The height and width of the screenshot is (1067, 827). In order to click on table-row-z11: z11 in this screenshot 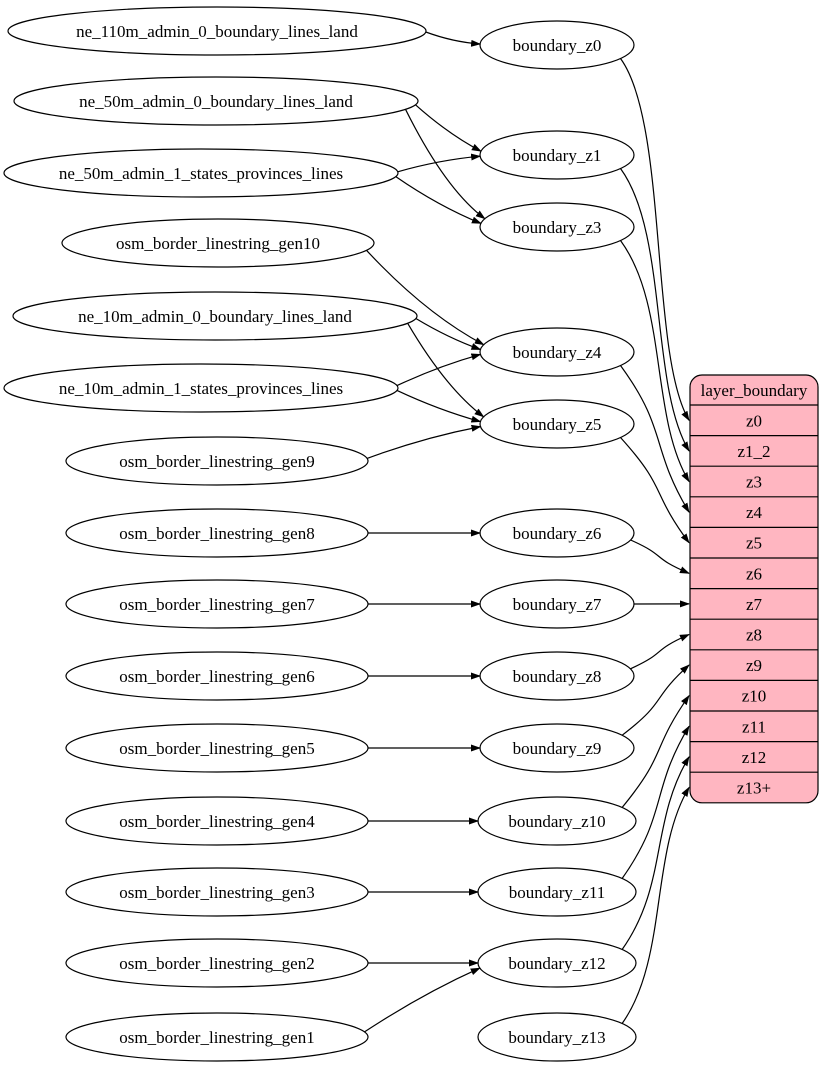, I will do `click(754, 726)`.